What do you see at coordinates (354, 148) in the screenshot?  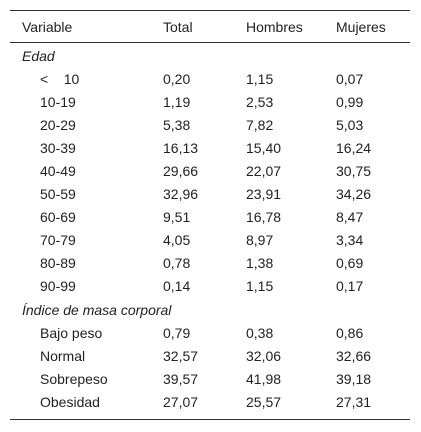 I see `value-cell: 16,24` at bounding box center [354, 148].